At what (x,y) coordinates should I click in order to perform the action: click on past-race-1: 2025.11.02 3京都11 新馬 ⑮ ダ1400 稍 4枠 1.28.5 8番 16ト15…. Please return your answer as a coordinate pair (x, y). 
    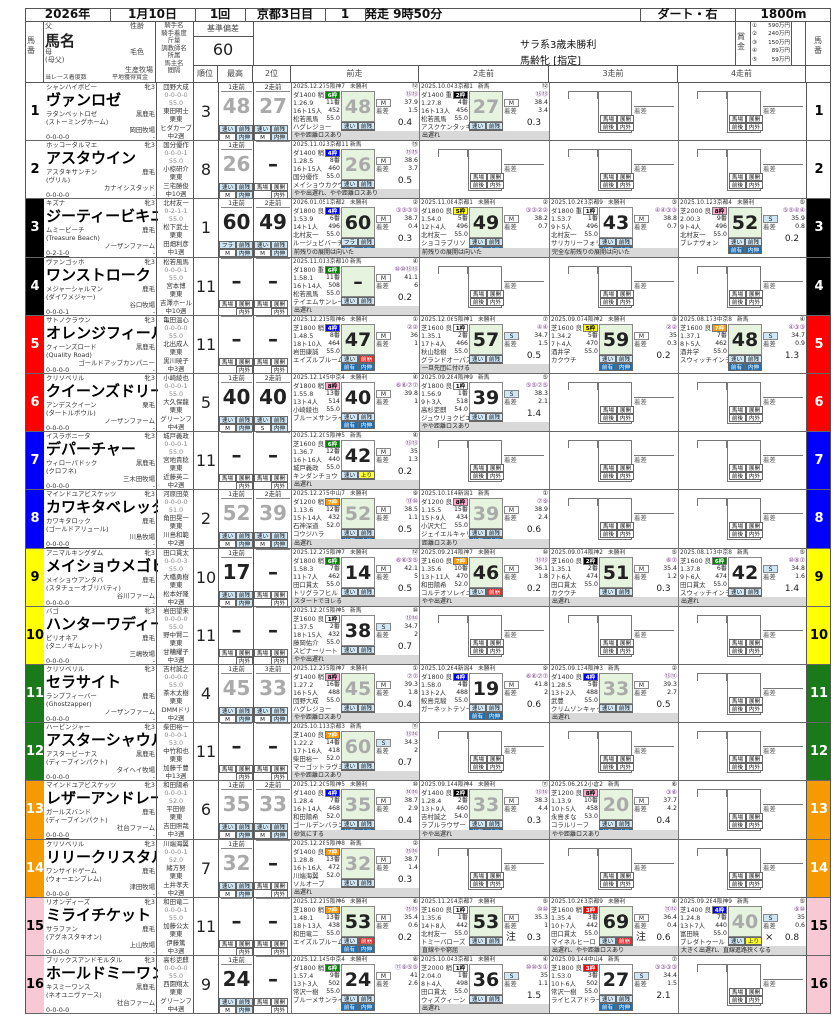
    Looking at the image, I should click on (355, 170).